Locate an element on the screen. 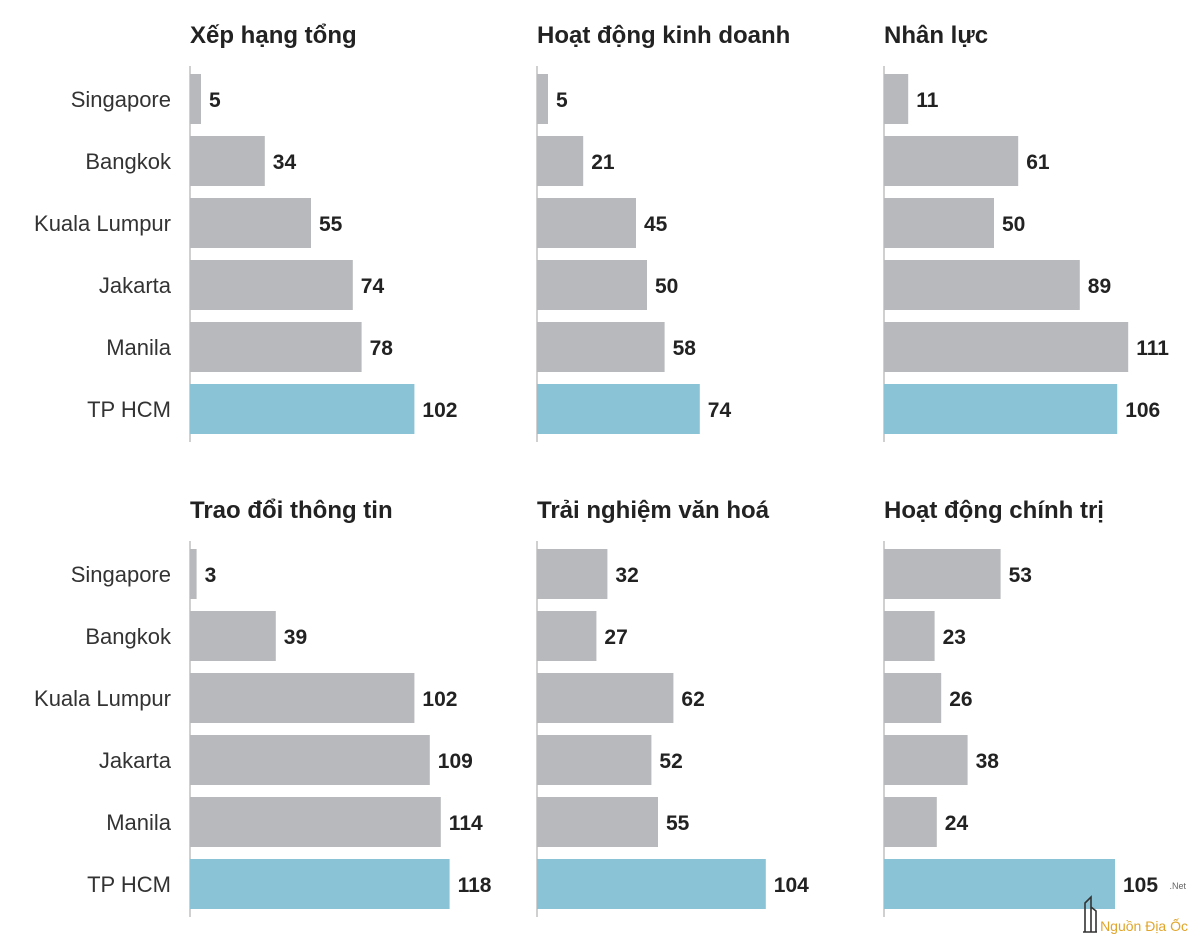 The height and width of the screenshot is (949, 1200). building-icon is located at coordinates (1090, 914).